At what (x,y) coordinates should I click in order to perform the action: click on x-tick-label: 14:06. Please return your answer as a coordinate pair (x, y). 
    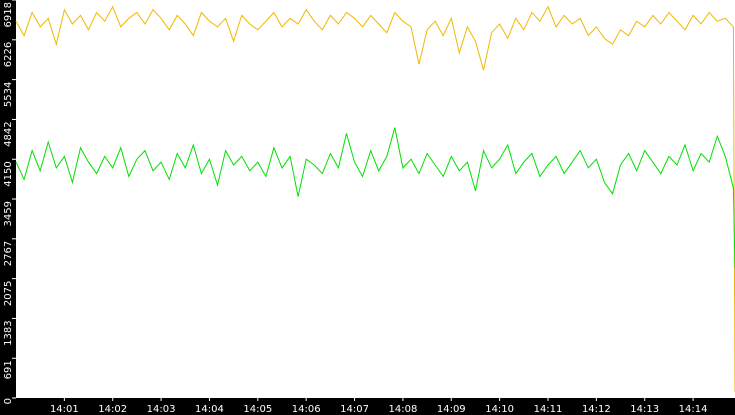
    Looking at the image, I should click on (306, 409).